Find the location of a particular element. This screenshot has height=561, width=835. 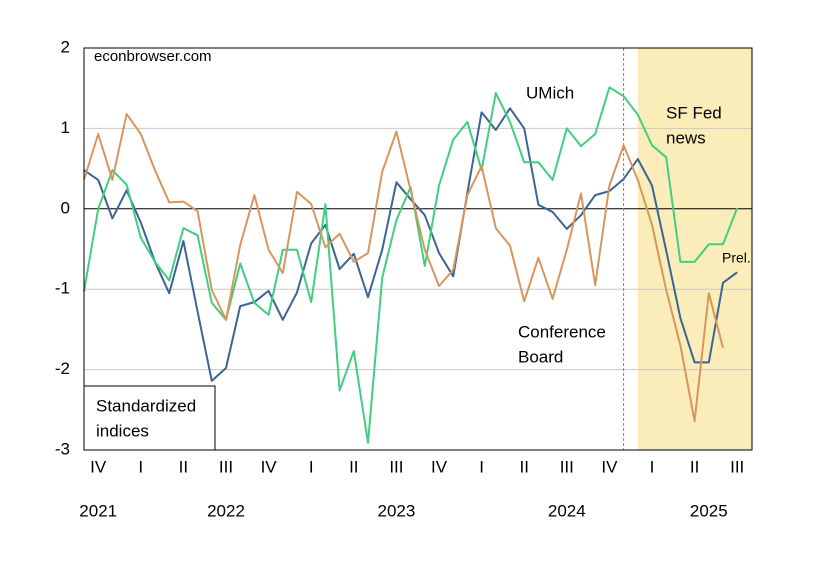

source-label: econbrowser.com is located at coordinates (153, 56).